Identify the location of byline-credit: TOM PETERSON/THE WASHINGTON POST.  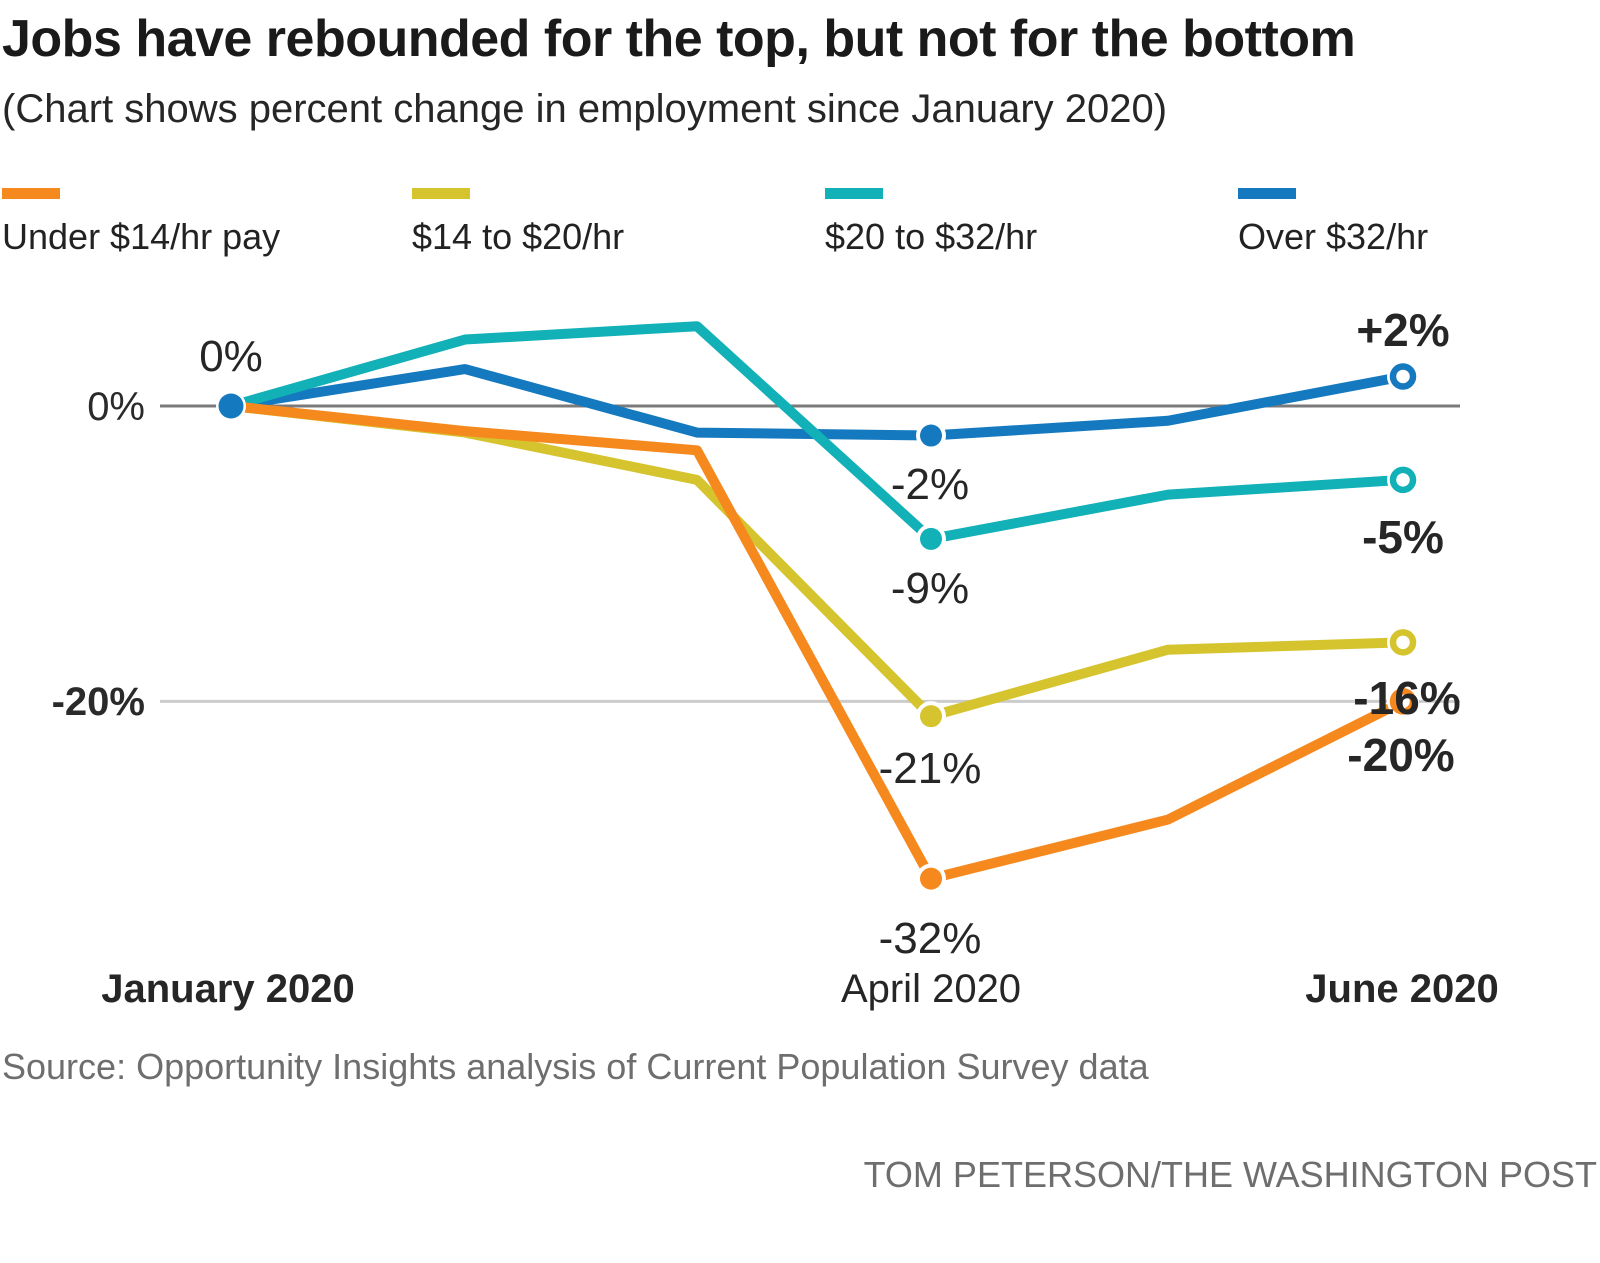
(1230, 1174).